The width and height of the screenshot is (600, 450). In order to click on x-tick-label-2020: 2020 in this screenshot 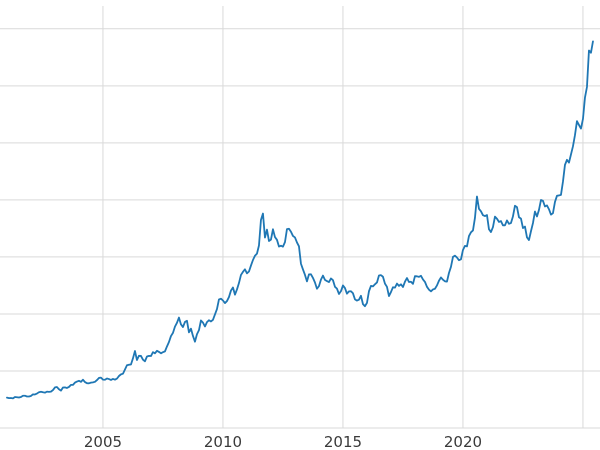, I will do `click(463, 441)`.